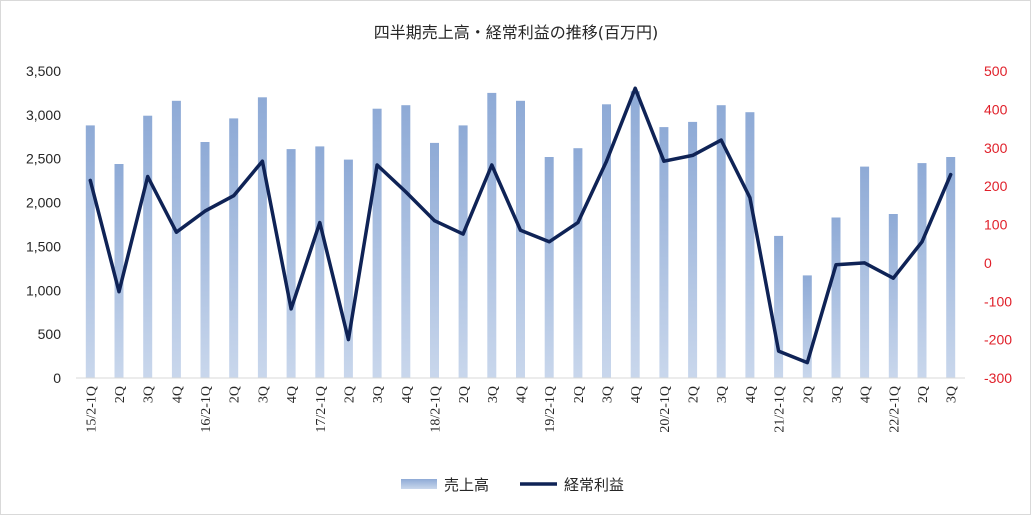 The width and height of the screenshot is (1031, 516). What do you see at coordinates (996, 186) in the screenshot?
I see `right-tick-label: 200` at bounding box center [996, 186].